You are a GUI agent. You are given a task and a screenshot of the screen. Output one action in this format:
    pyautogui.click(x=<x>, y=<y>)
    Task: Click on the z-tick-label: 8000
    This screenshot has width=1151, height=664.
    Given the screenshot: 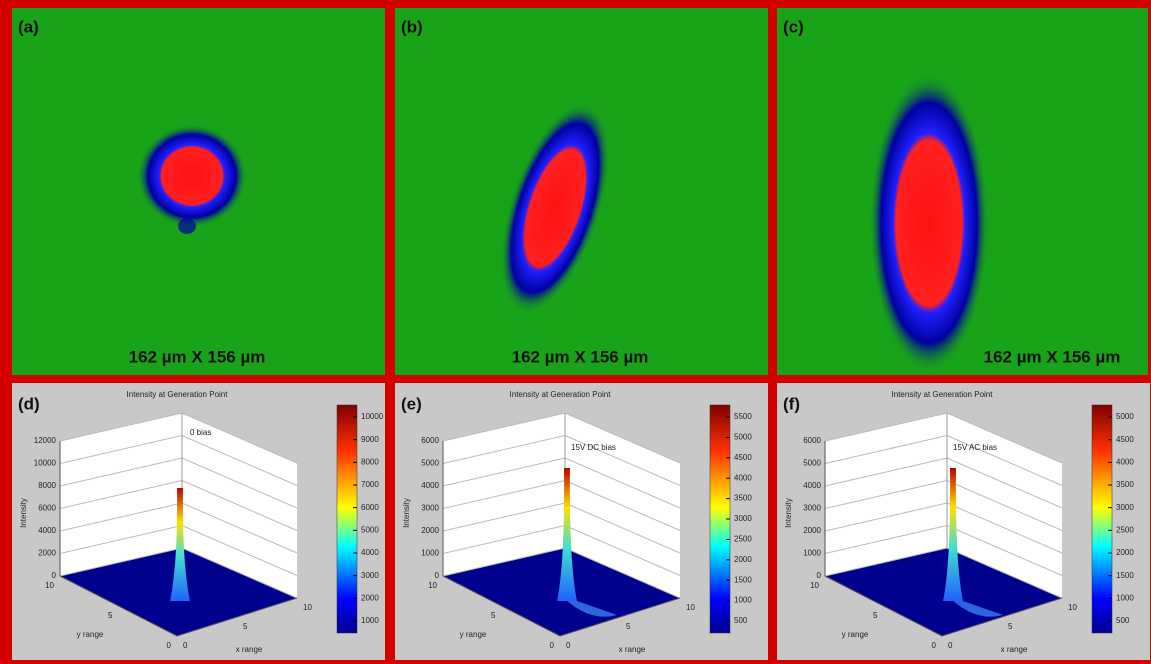 What is the action you would take?
    pyautogui.click(x=47, y=485)
    